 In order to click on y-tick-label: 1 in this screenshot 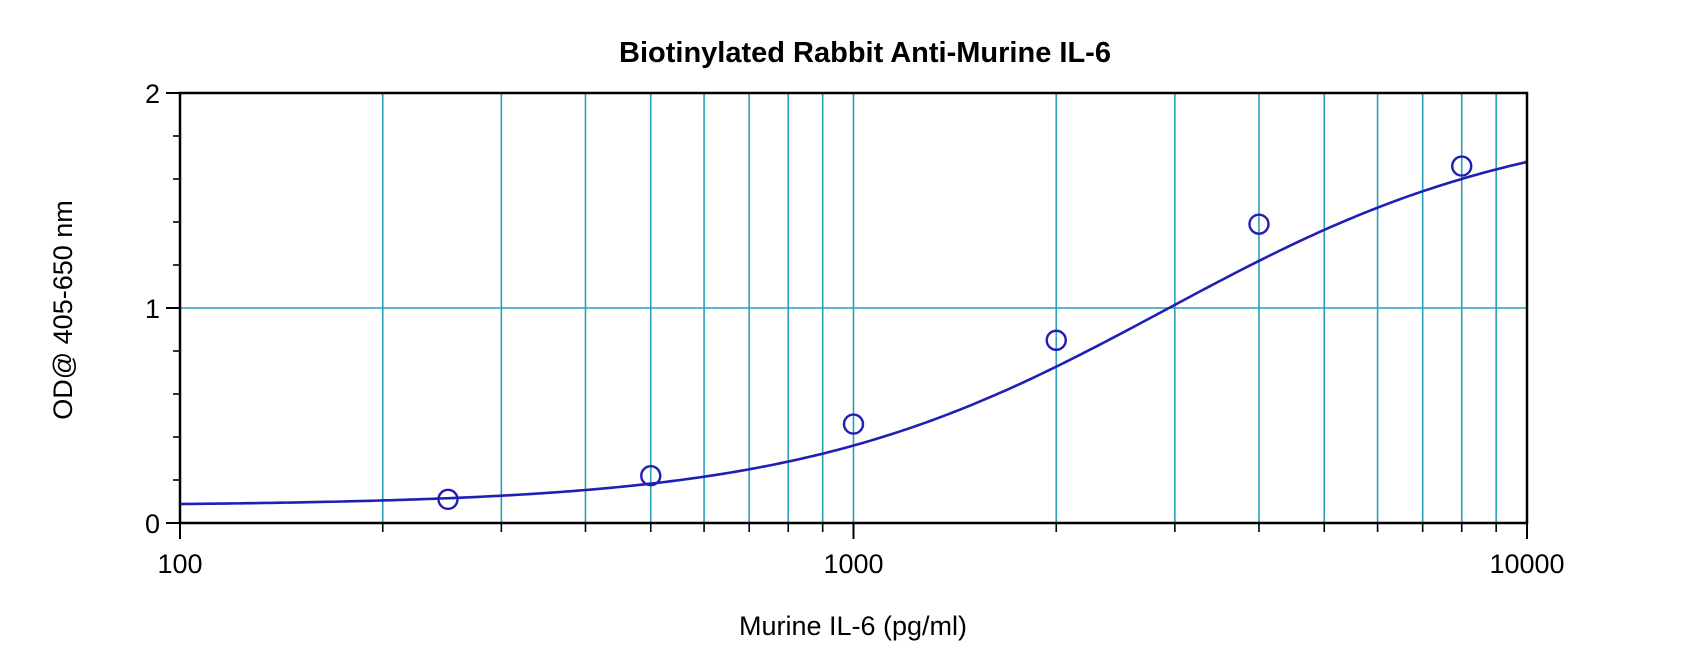, I will do `click(152, 309)`.